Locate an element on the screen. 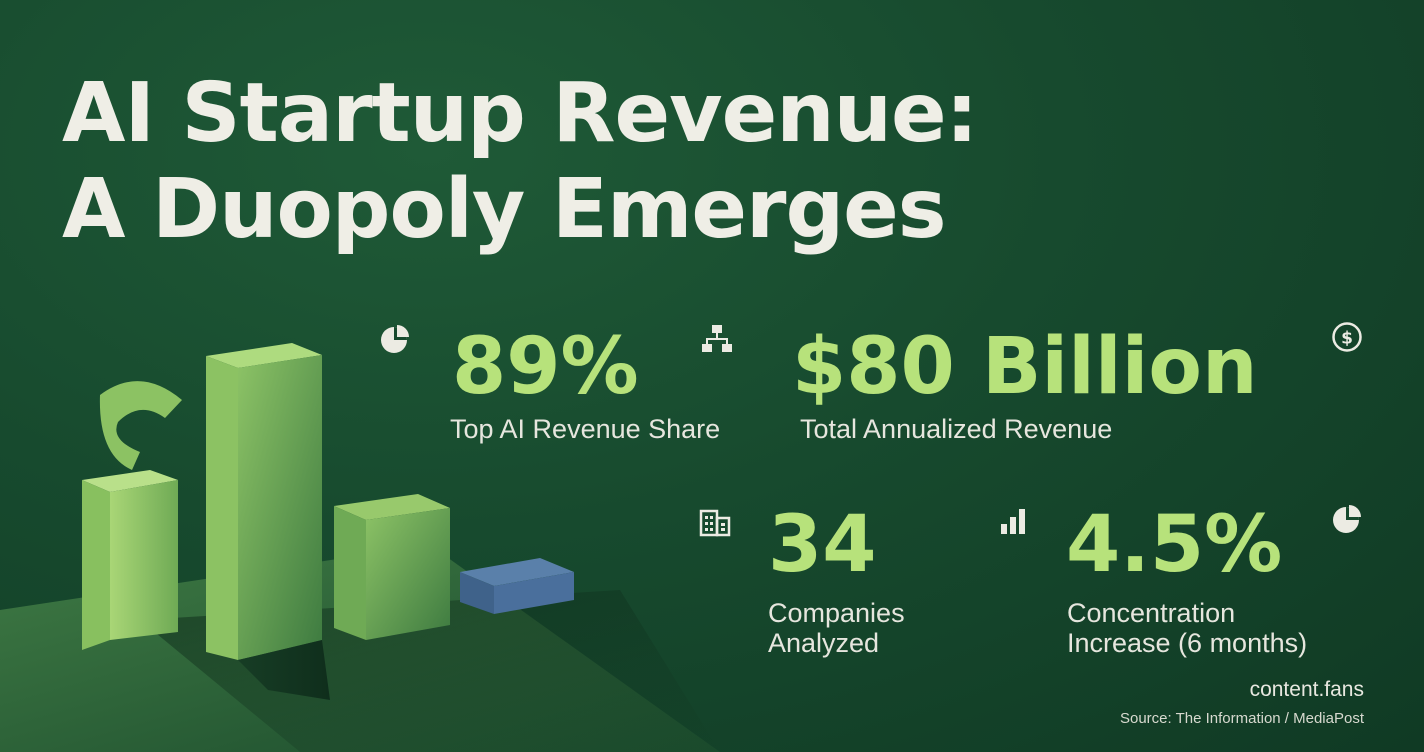 The width and height of the screenshot is (1424, 752). hierarchy-icon is located at coordinates (717, 339).